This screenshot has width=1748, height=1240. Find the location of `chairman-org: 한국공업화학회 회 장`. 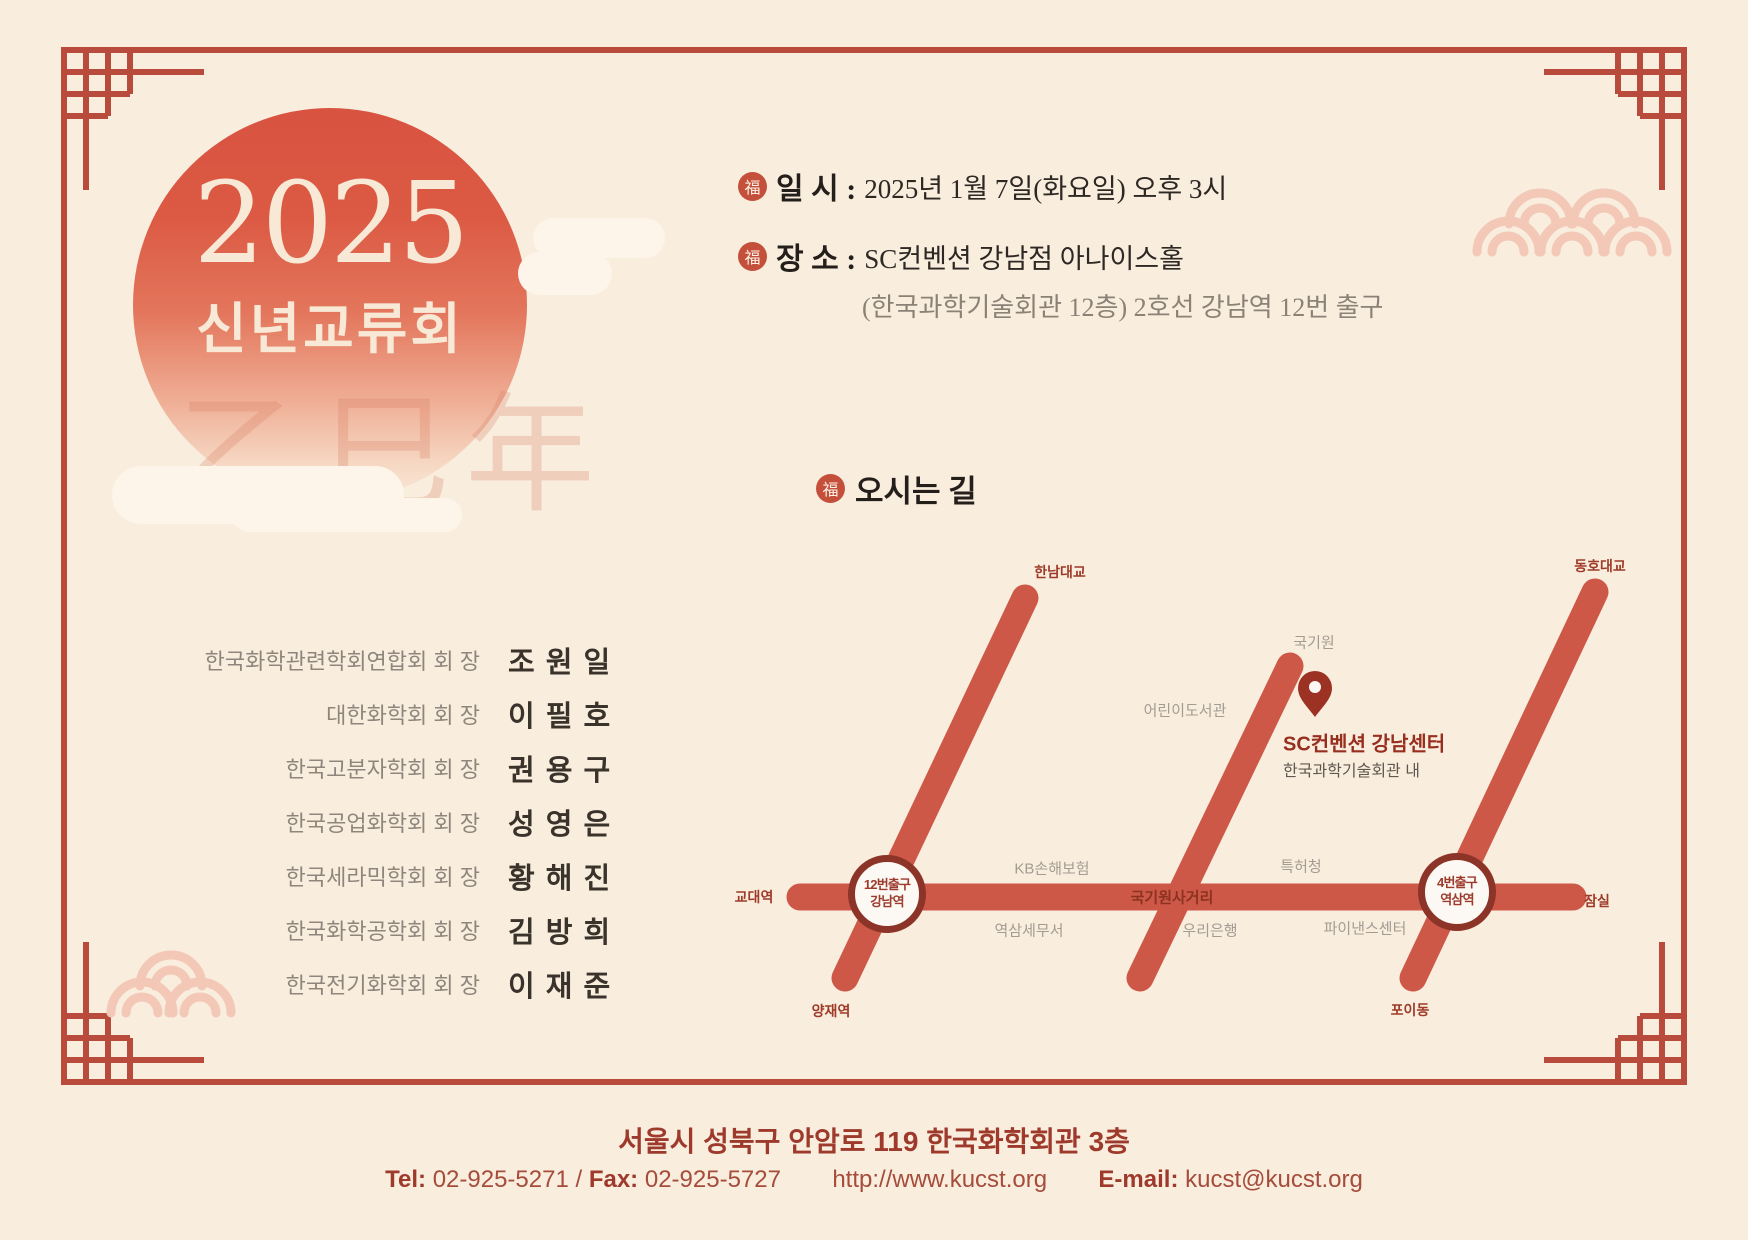

chairman-org: 한국공업화학회 회 장 is located at coordinates (382, 823).